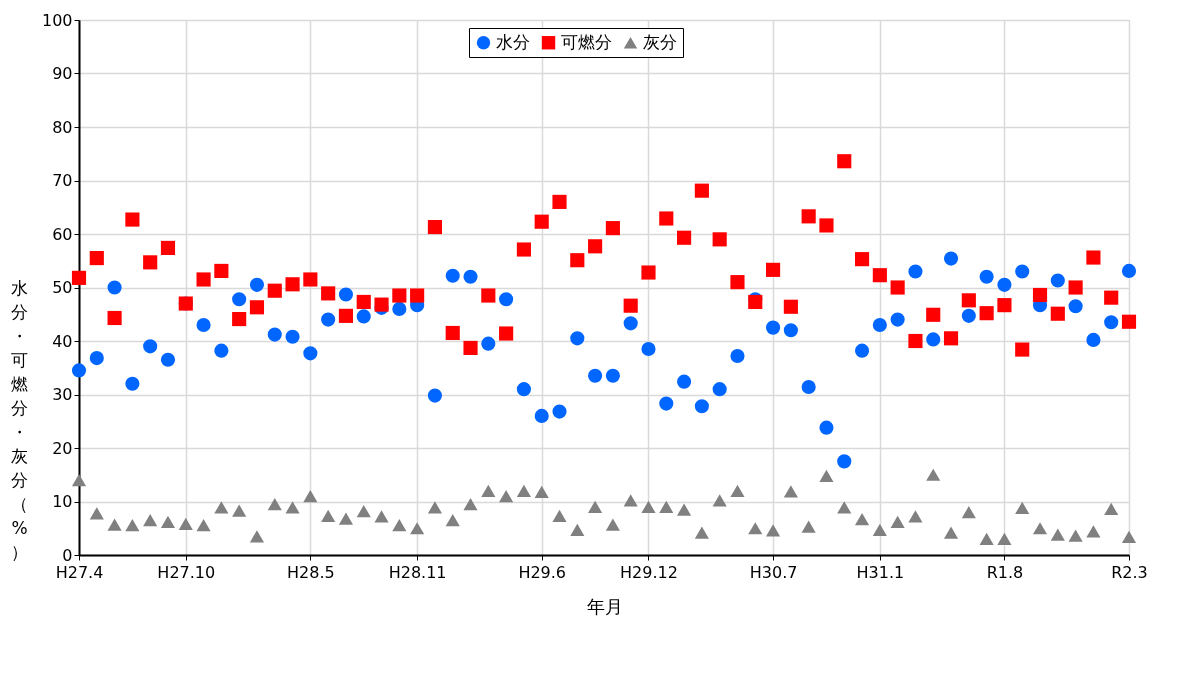 Image resolution: width=1192 pixels, height=680 pixels. What do you see at coordinates (62, 394) in the screenshot?
I see `y-tick-label: 30` at bounding box center [62, 394].